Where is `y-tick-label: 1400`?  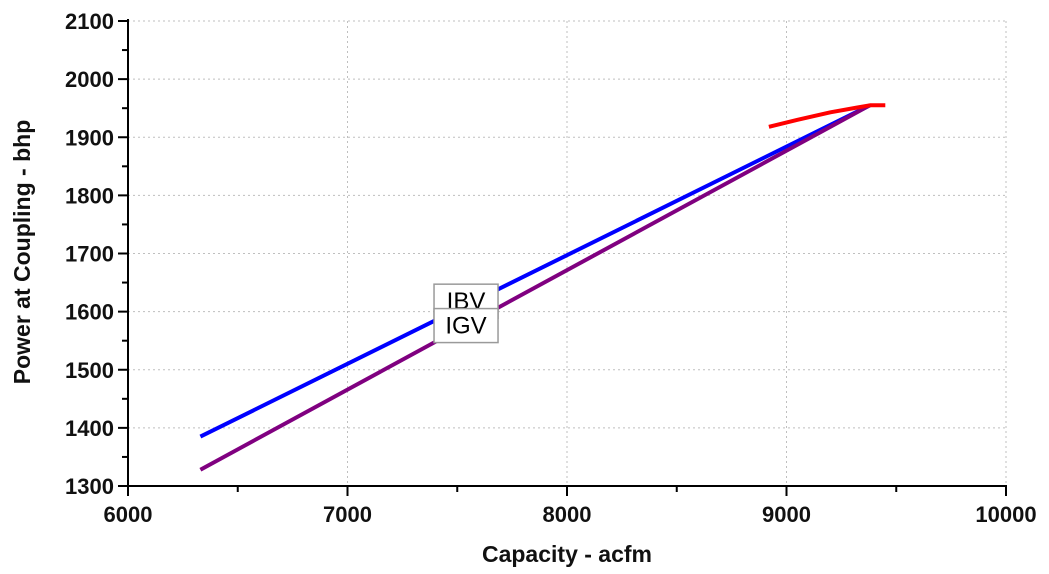 y-tick-label: 1400 is located at coordinates (89, 428).